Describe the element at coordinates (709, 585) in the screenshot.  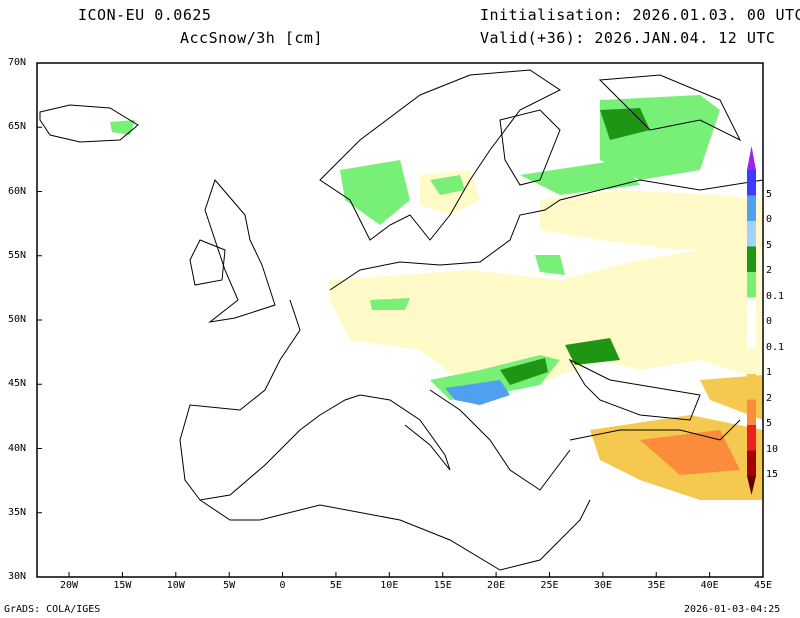
I see `lon-label: 40E` at that location.